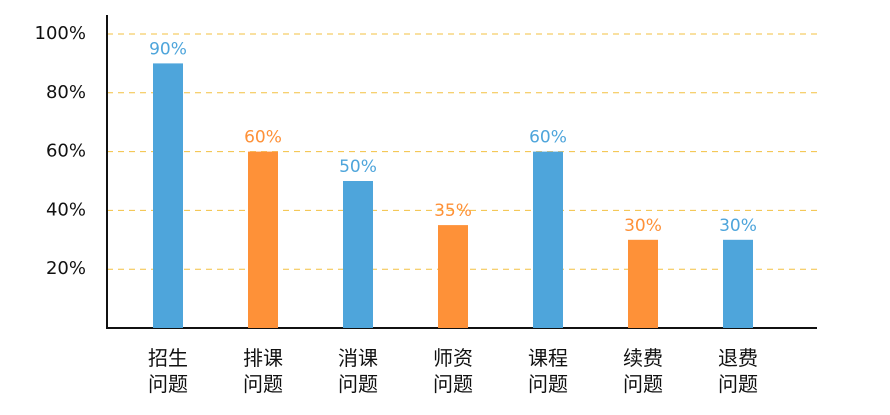 This screenshot has width=890, height=415. Describe the element at coordinates (358, 371) in the screenshot. I see `x-tick-label: 消课 问题` at that location.